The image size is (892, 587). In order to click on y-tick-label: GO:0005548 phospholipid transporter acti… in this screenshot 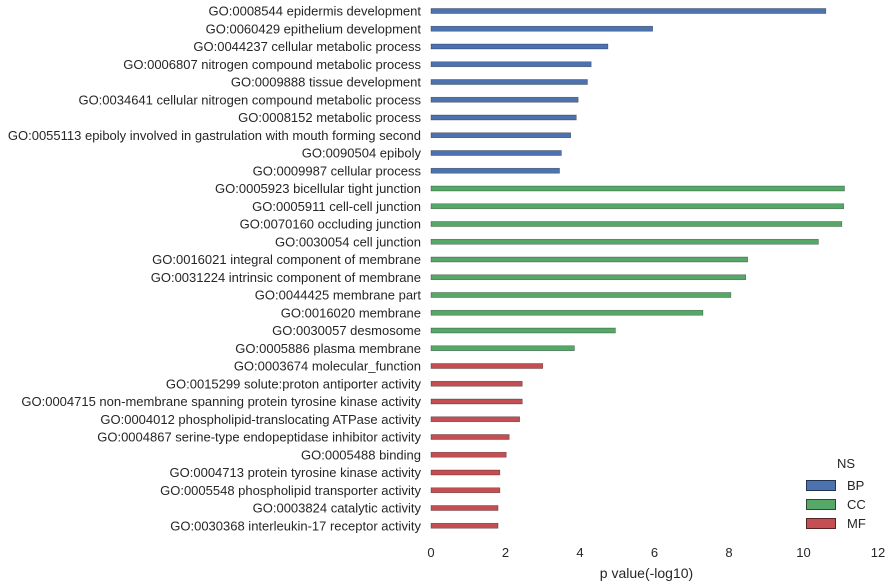, I will do `click(290, 490)`.